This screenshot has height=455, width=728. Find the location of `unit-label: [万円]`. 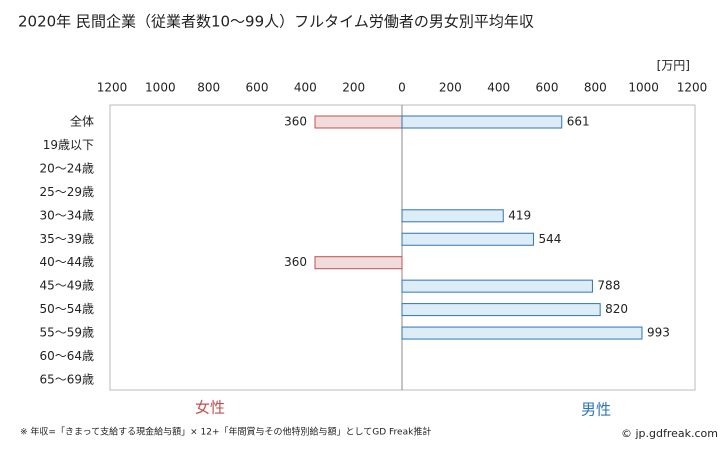

unit-label: [万円] is located at coordinates (673, 66).